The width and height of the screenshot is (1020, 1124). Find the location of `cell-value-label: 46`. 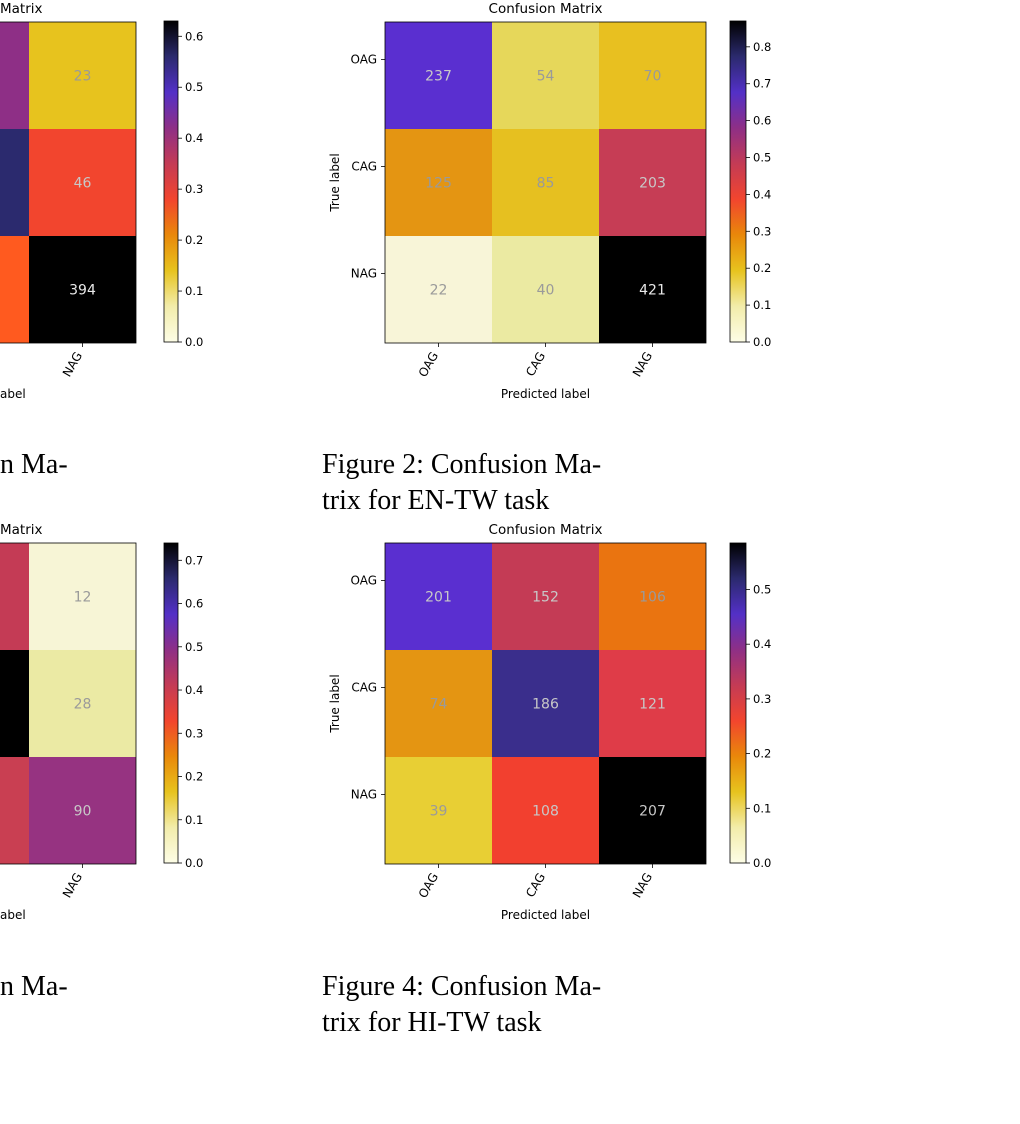

cell-value-label: 46 is located at coordinates (83, 184).